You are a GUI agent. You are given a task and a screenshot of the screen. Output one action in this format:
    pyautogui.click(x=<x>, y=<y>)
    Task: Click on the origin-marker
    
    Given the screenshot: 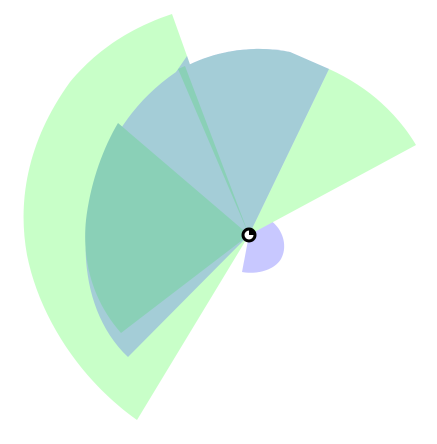 What is the action you would take?
    pyautogui.click(x=249, y=235)
    